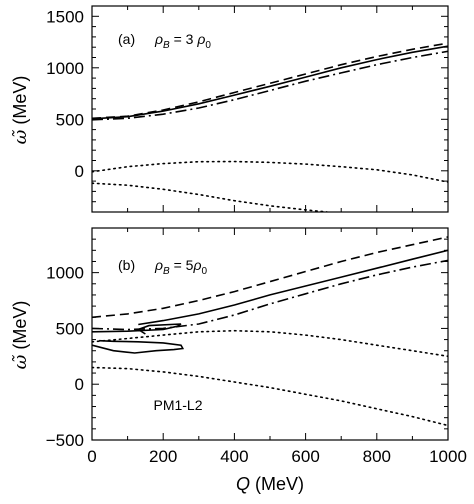 This screenshot has height=504, width=474. Describe the element at coordinates (180, 267) in the screenshot. I see `density-label: ρB = 5ρ0` at that location.